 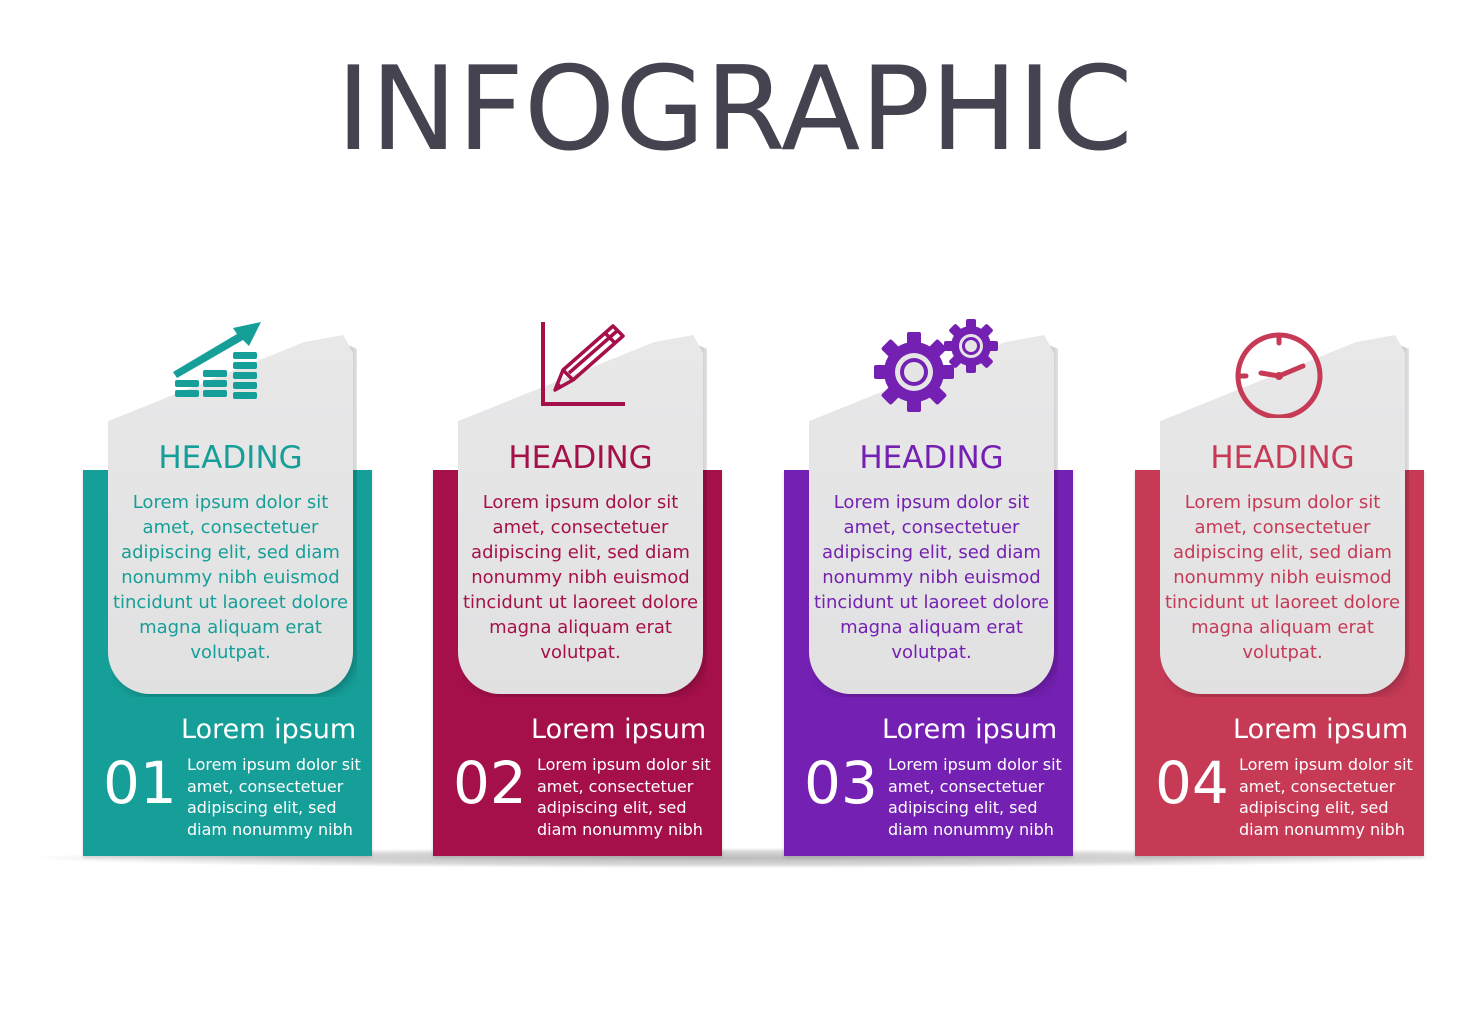 What do you see at coordinates (583, 364) in the screenshot?
I see `pencil-chart-icon` at bounding box center [583, 364].